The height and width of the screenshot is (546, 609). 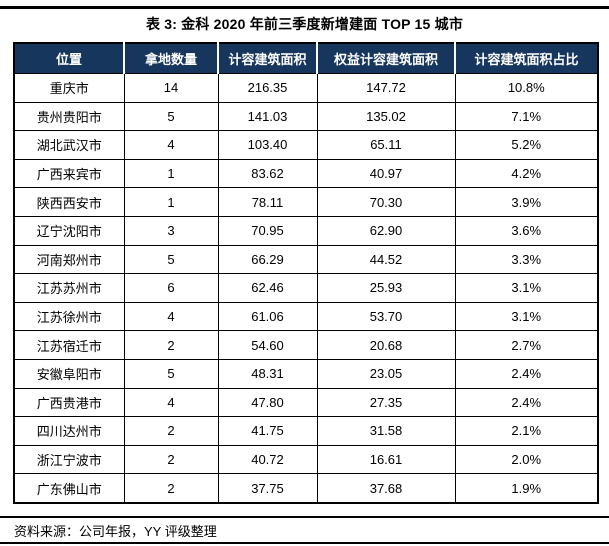 I want to click on table-cell: 147.72, so click(x=386, y=88).